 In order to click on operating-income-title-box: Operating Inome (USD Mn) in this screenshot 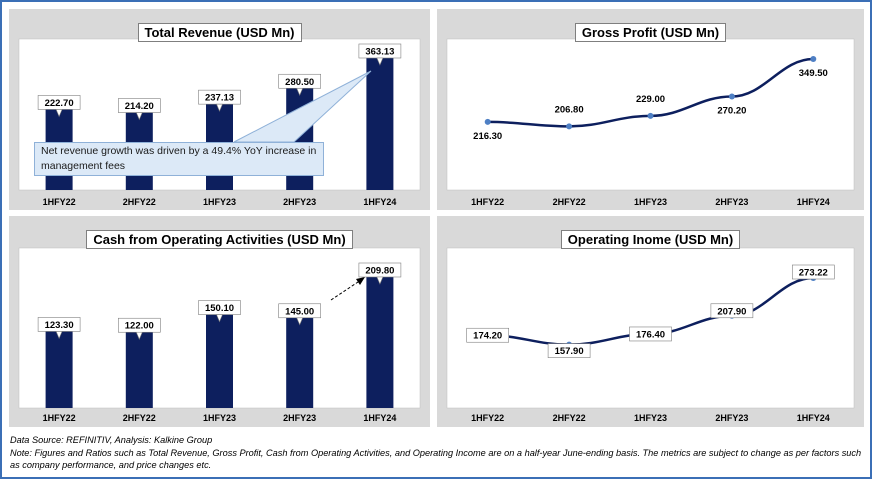, I will do `click(650, 239)`.